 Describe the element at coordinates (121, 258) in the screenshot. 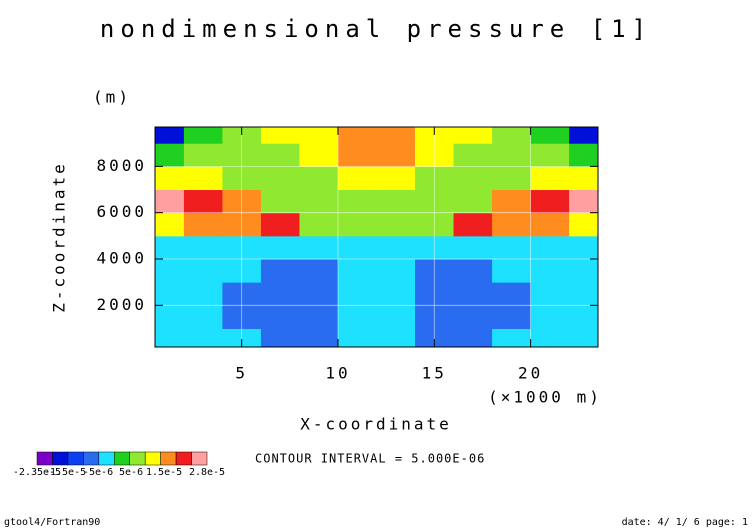

I see `y-tick-label: 4000` at that location.